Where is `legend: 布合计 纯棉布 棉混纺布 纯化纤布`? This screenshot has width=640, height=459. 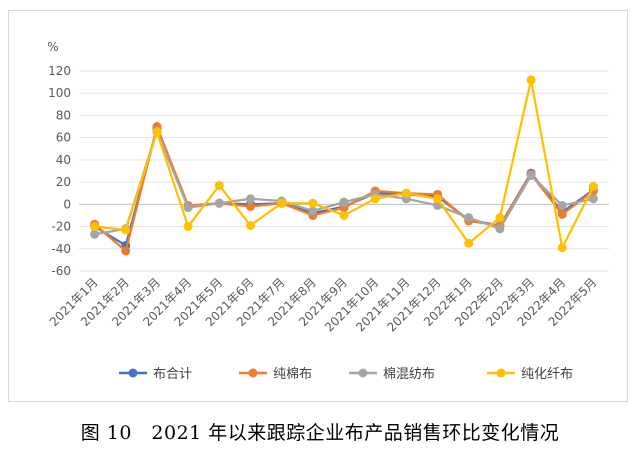 legend: 布合计 纯棉布 棉混纺布 纯化纤布 is located at coordinates (346, 374).